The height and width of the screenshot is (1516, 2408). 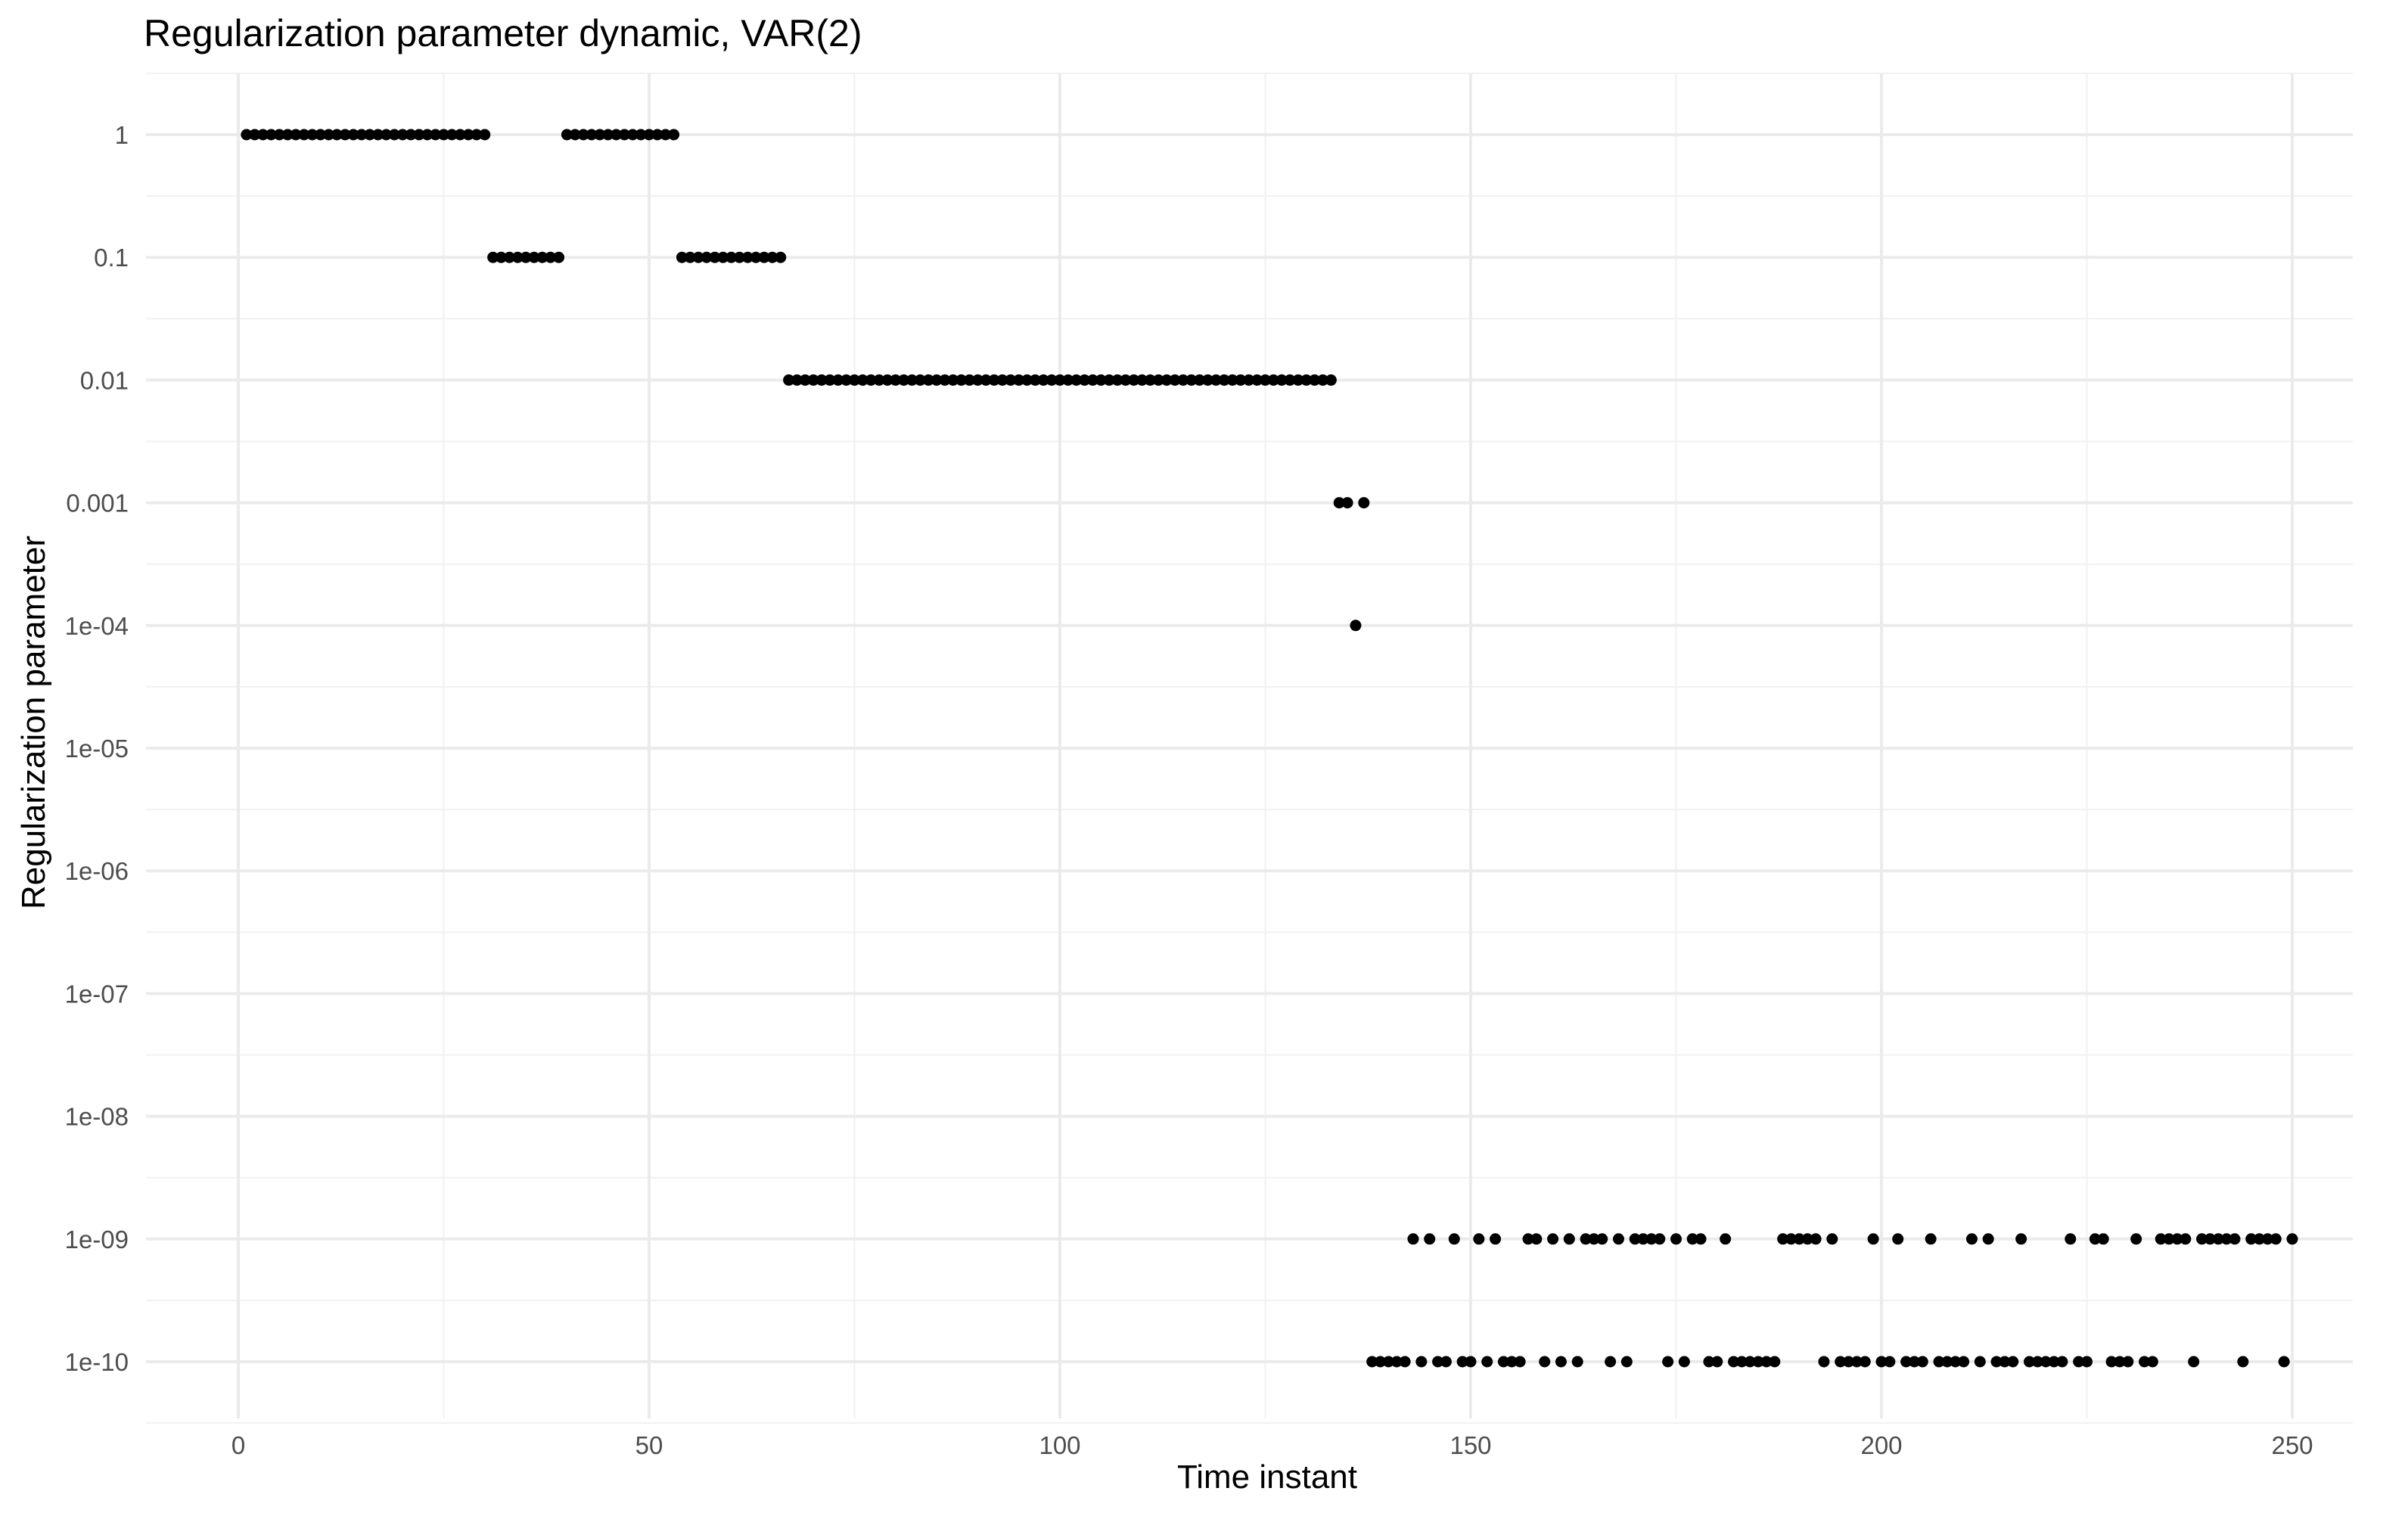 I want to click on y-tick-label: 0.001, so click(x=97, y=503).